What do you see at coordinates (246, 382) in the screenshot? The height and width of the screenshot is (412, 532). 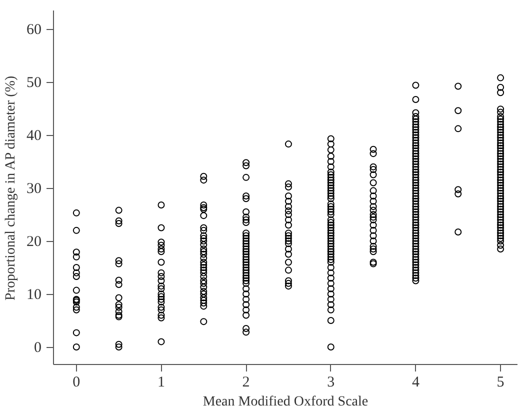 I see `x-tick-label: 2` at bounding box center [246, 382].